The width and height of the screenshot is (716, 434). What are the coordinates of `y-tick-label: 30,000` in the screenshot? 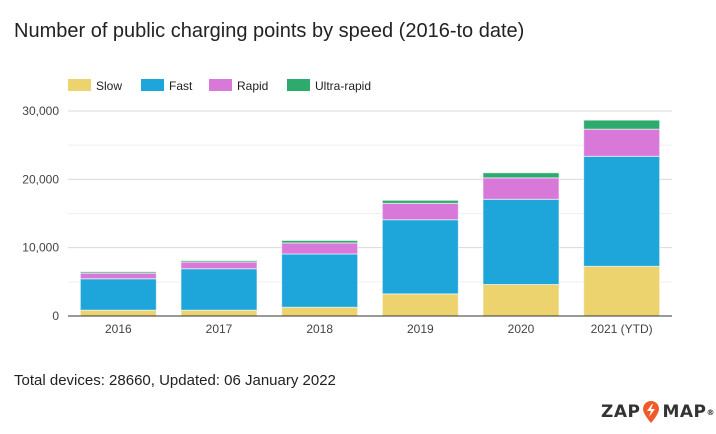 It's located at (40, 111).